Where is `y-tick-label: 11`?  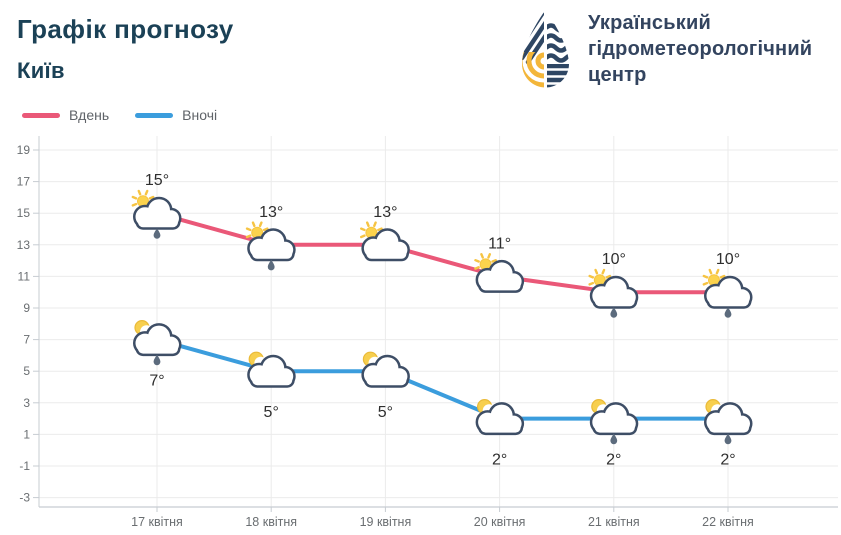
y-tick-label: 11 is located at coordinates (24, 276).